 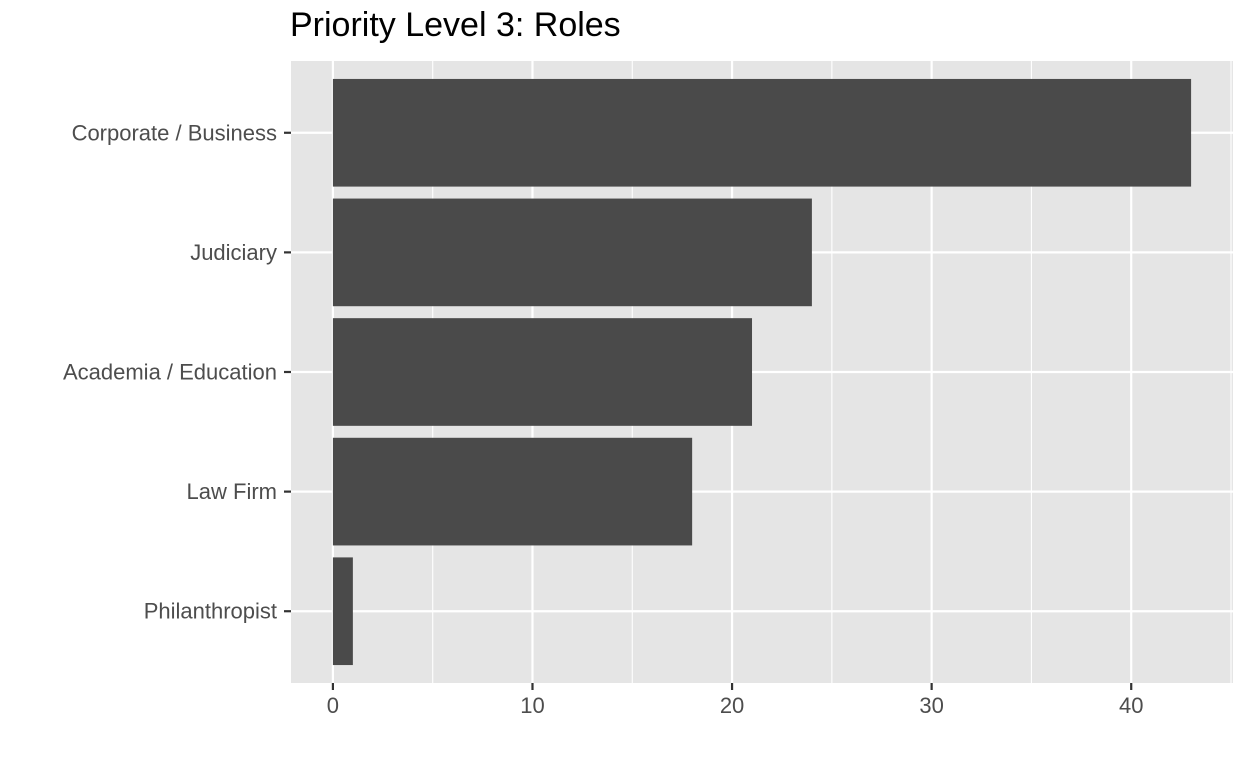 What do you see at coordinates (232, 491) in the screenshot?
I see `y-tick-label: Law Firm` at bounding box center [232, 491].